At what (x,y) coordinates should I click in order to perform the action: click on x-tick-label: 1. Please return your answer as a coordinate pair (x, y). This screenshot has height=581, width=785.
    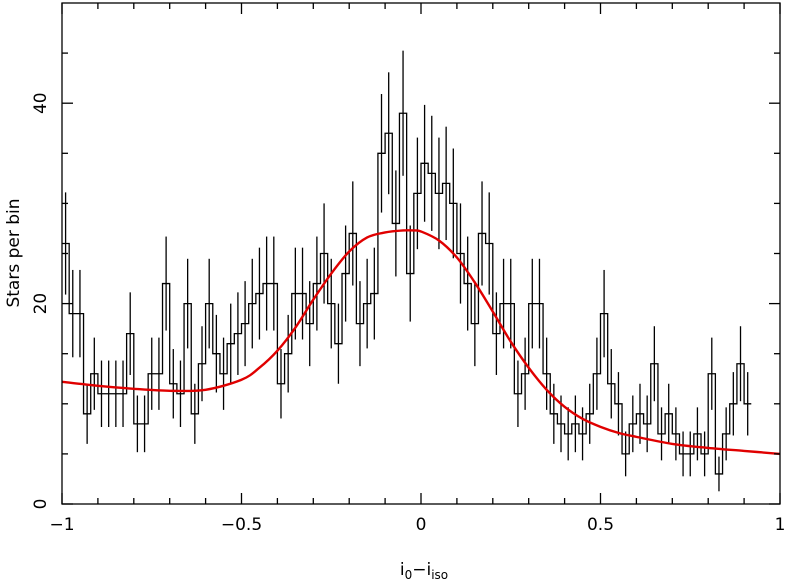
    Looking at the image, I should click on (780, 525).